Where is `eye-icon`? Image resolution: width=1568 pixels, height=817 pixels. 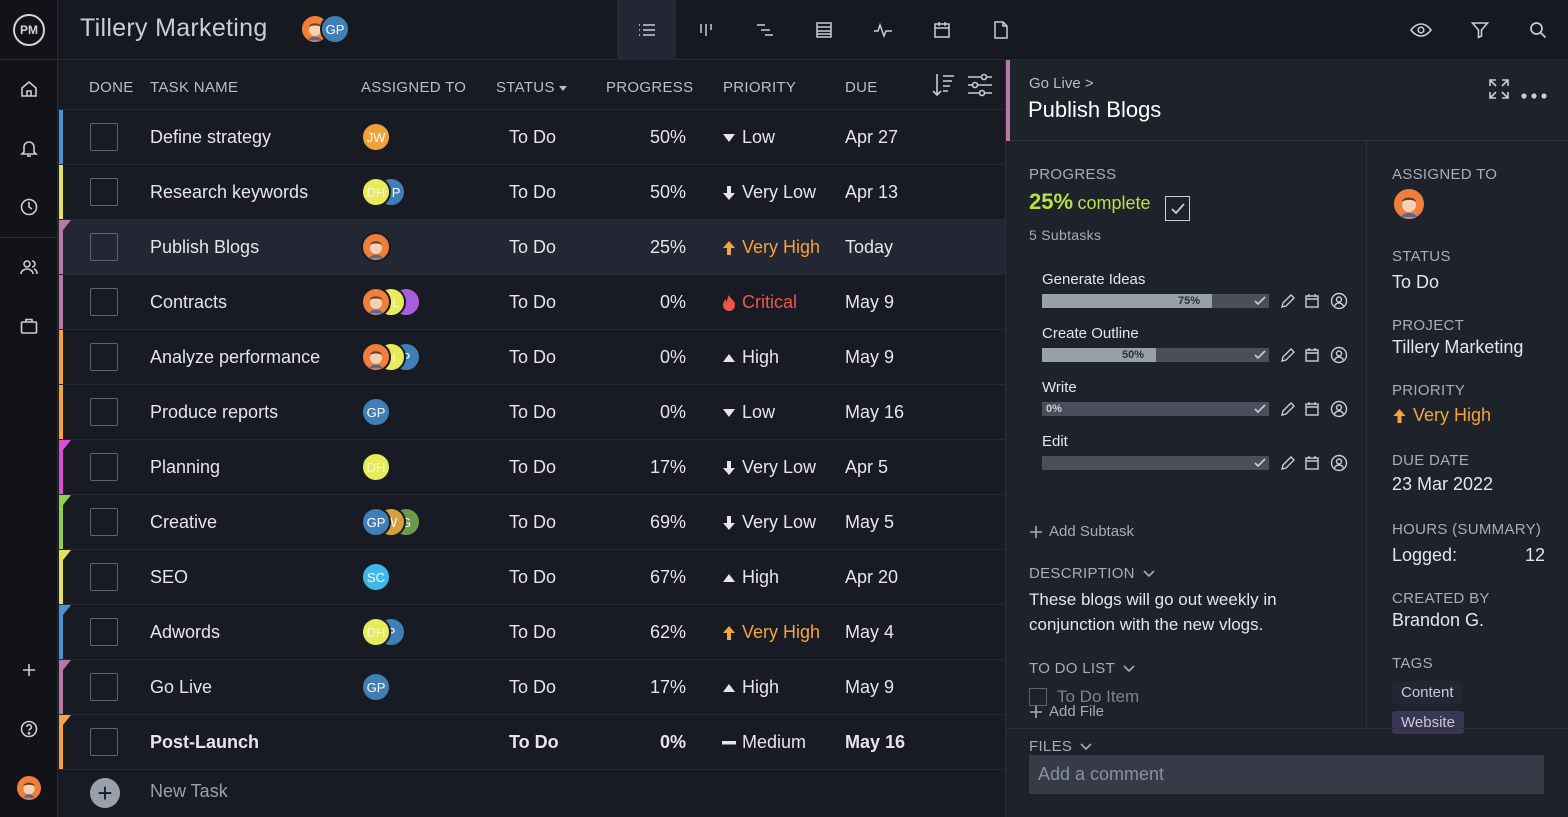
eye-icon is located at coordinates (1421, 30).